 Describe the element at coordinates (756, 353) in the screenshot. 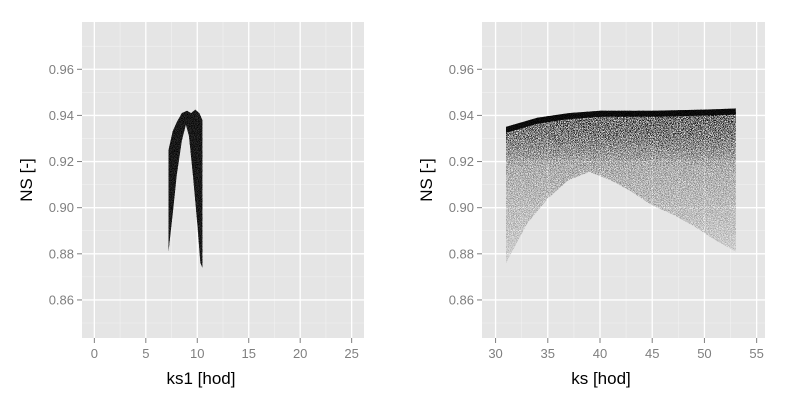

I see `x-tick-label: 55` at that location.